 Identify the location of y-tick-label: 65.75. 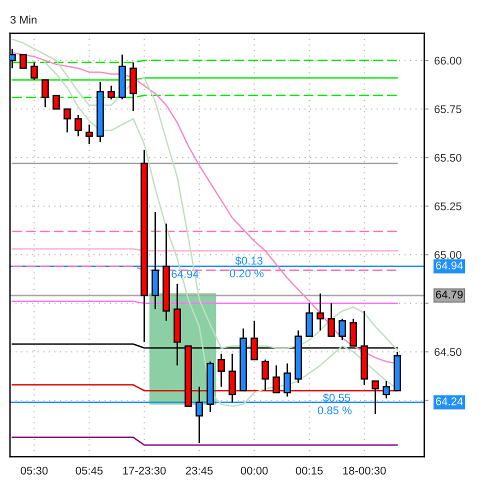
(448, 109).